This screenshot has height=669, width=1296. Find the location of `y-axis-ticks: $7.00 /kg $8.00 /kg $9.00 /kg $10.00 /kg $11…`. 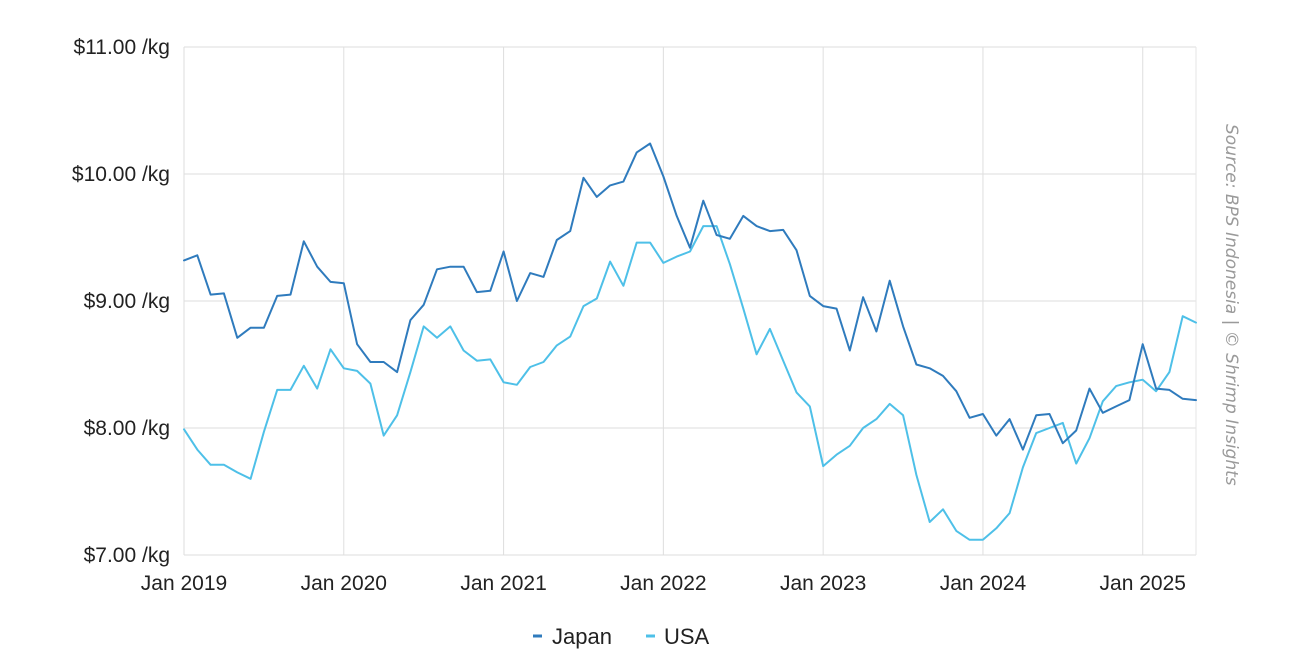

y-axis-ticks: $7.00 /kg $8.00 /kg $9.00 /kg $10.00 /kg $11… is located at coordinates (121, 301).